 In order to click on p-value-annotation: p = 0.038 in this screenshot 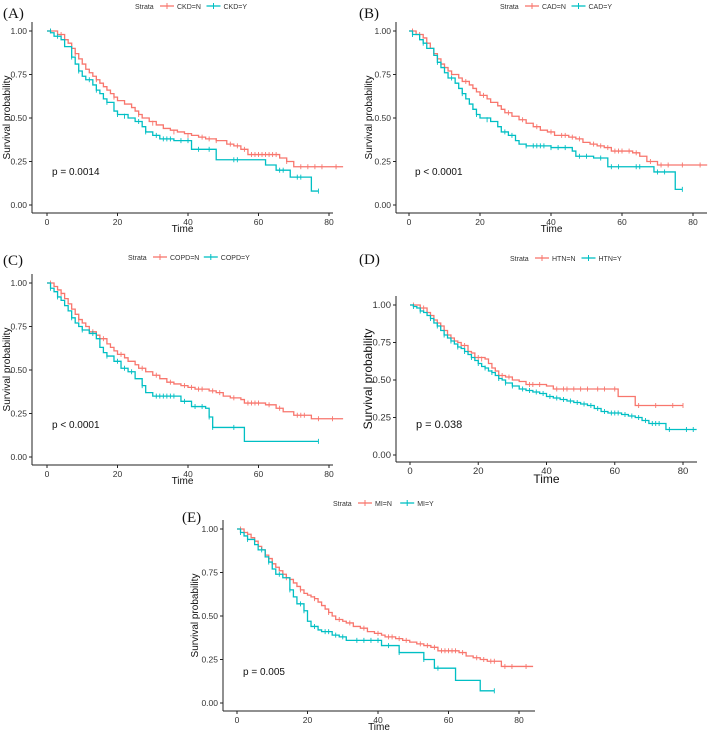, I will do `click(439, 425)`.